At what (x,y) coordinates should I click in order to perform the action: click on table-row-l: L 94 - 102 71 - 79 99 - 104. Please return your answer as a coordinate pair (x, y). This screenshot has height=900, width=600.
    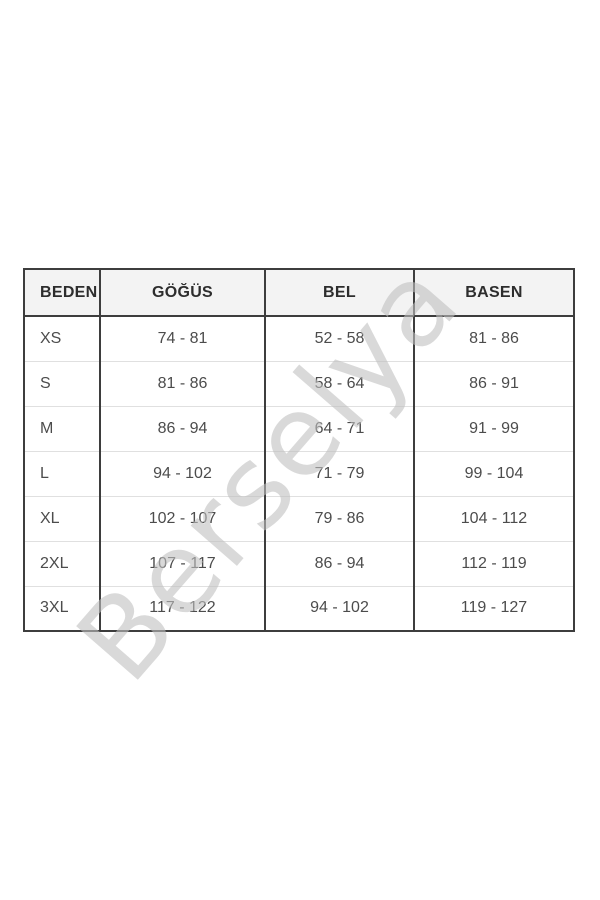
    Looking at the image, I should click on (299, 473).